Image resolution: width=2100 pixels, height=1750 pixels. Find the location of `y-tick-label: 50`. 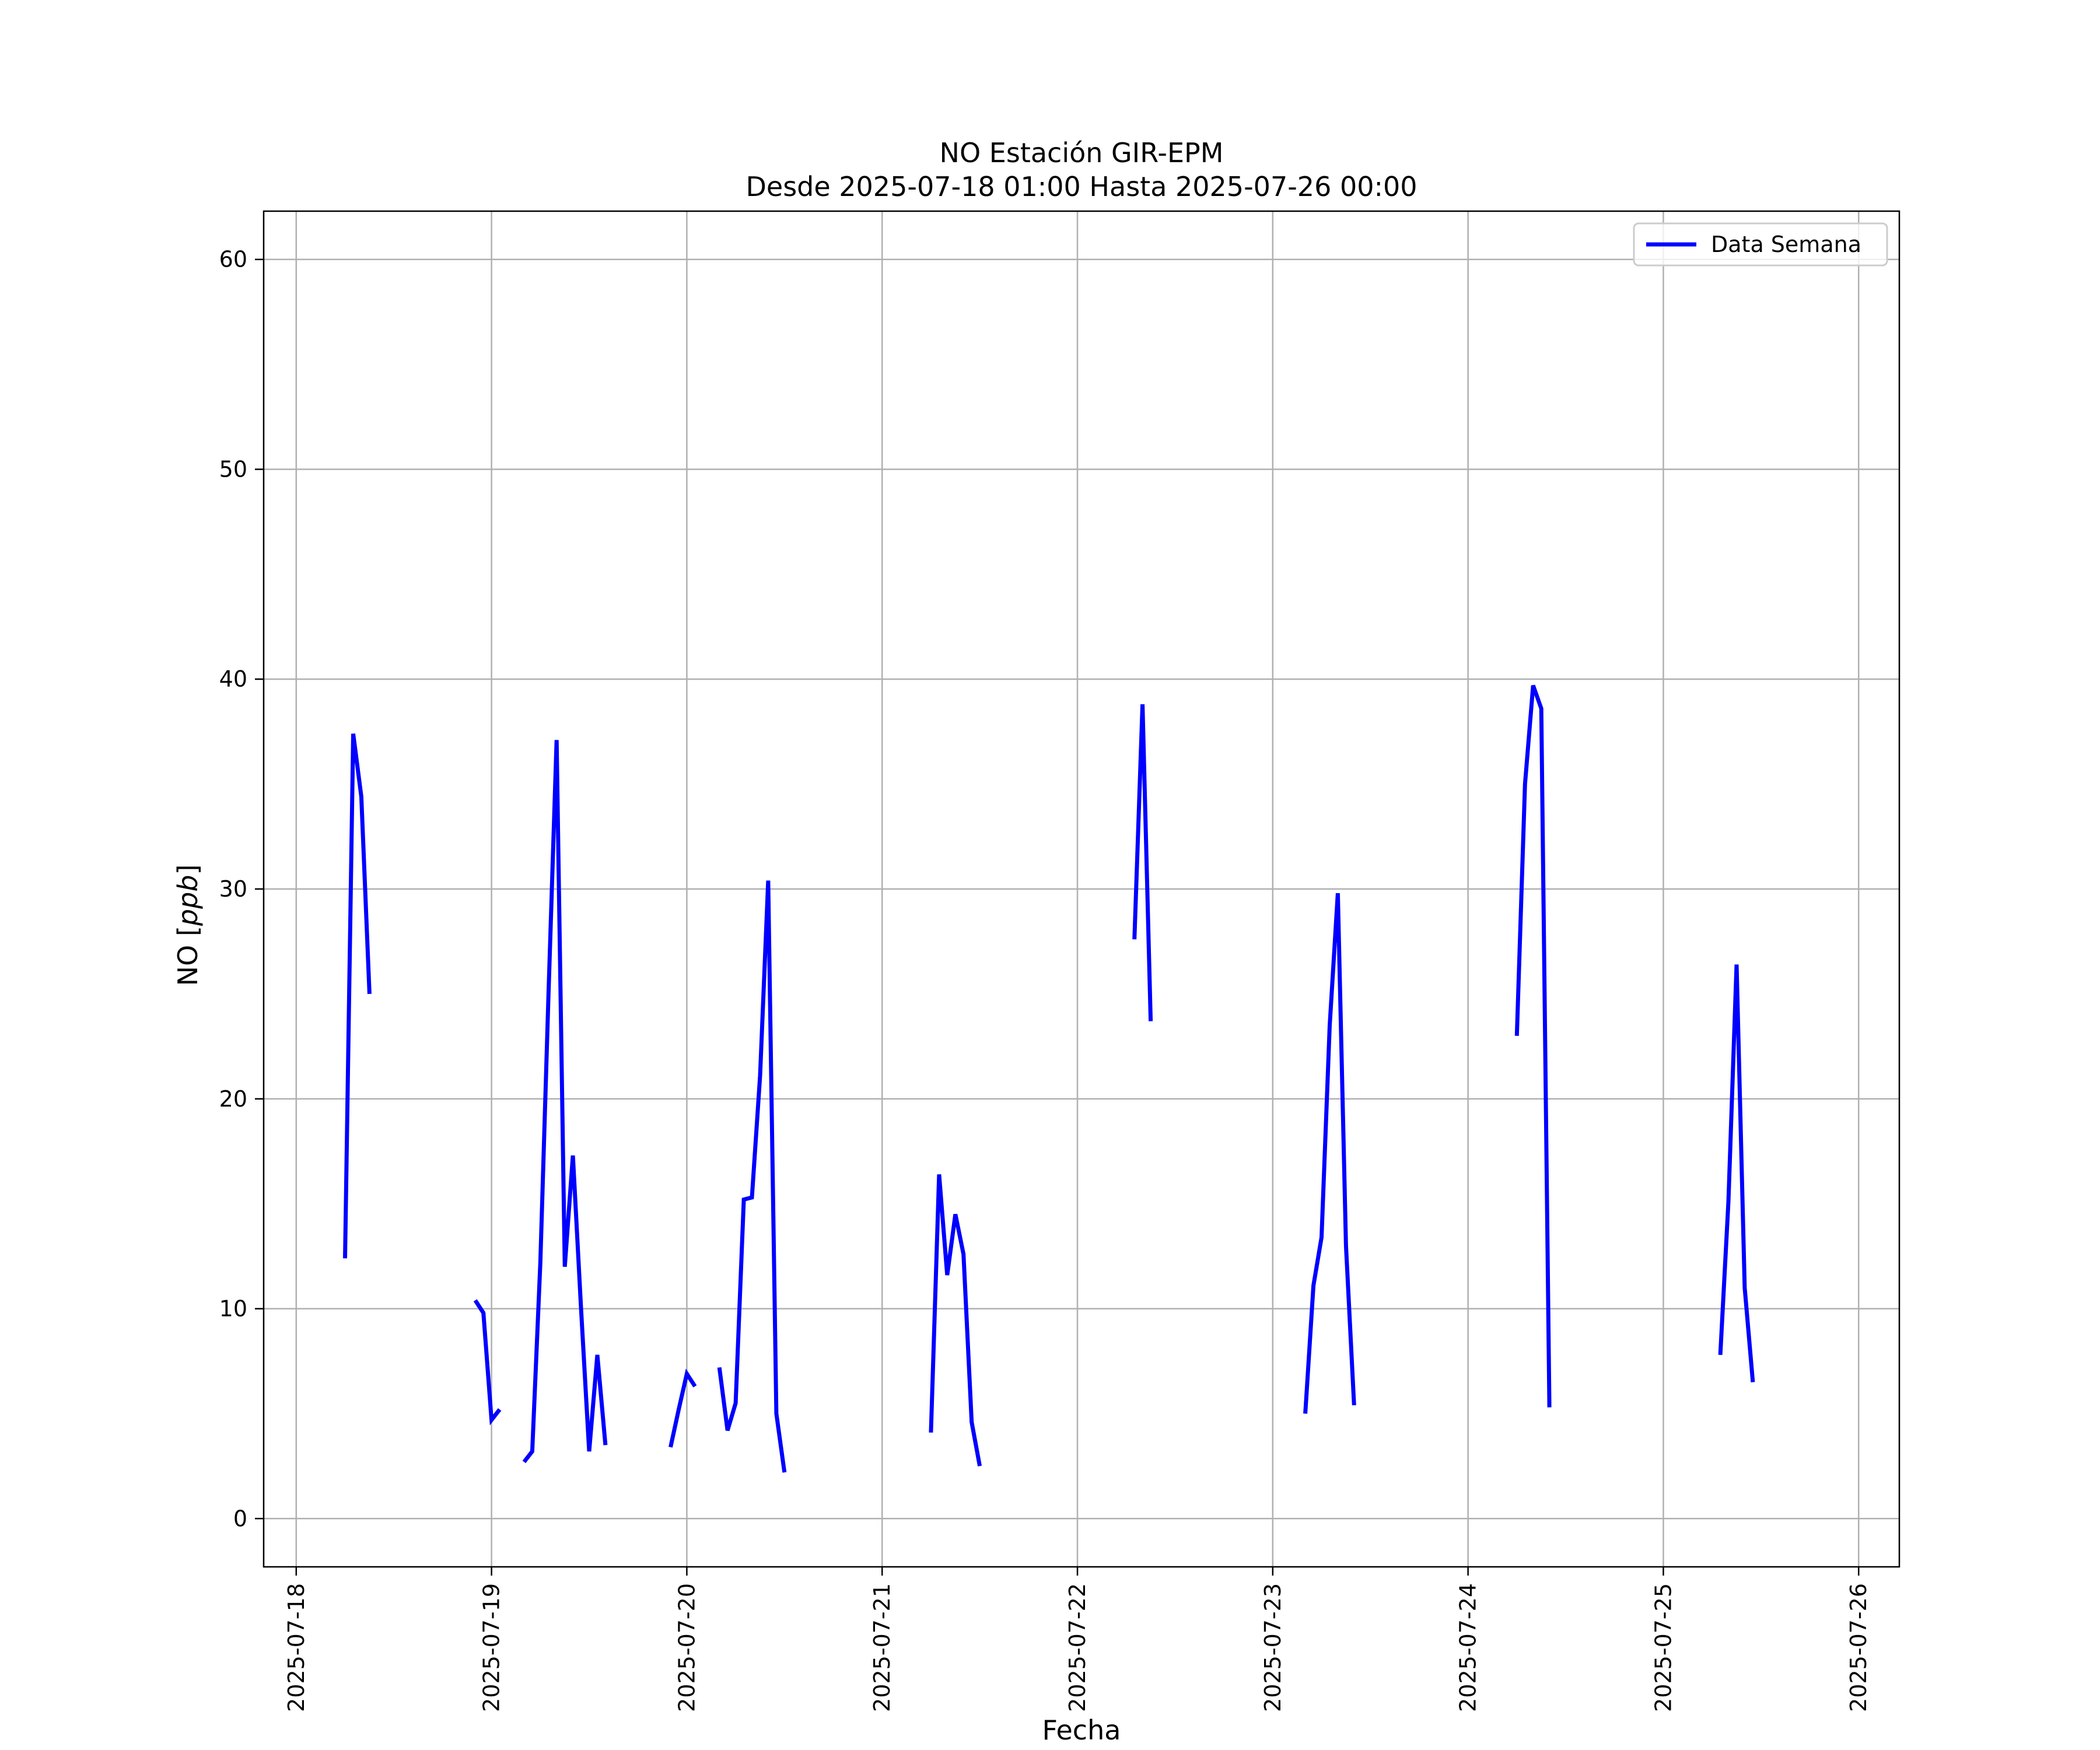

y-tick-label: 50 is located at coordinates (233, 469).